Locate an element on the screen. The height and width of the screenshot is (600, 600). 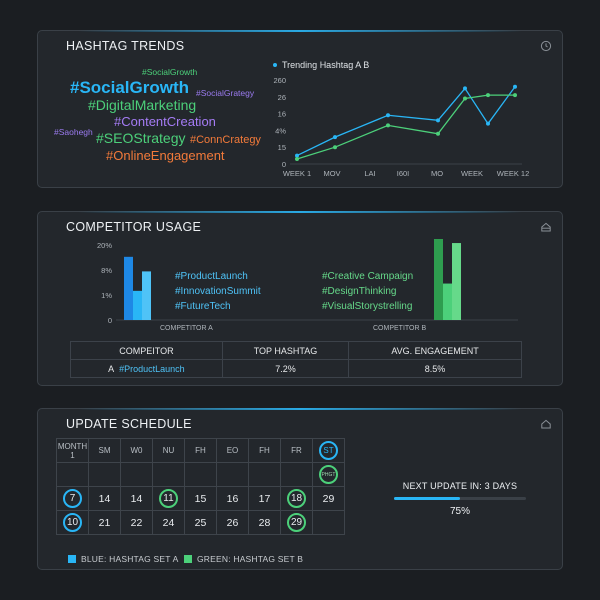
x-tick-label: WEEK 1 is located at coordinates (297, 173).